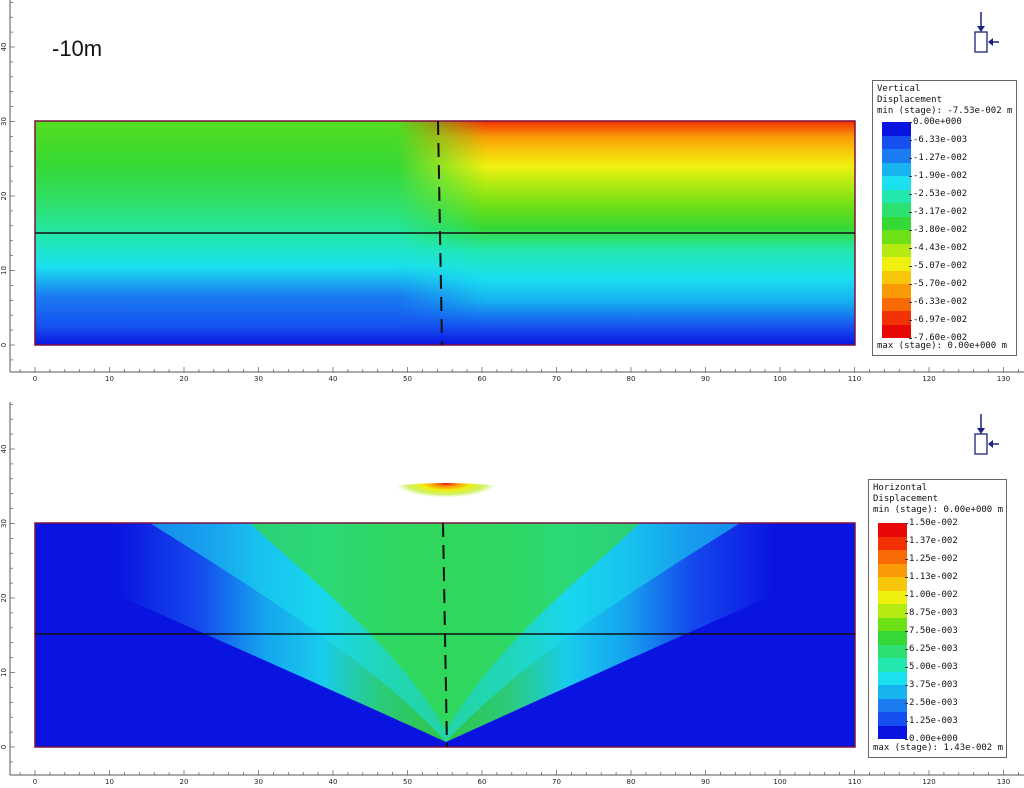 Image resolution: width=1024 pixels, height=788 pixels. I want to click on x-tick-label: 60, so click(482, 379).